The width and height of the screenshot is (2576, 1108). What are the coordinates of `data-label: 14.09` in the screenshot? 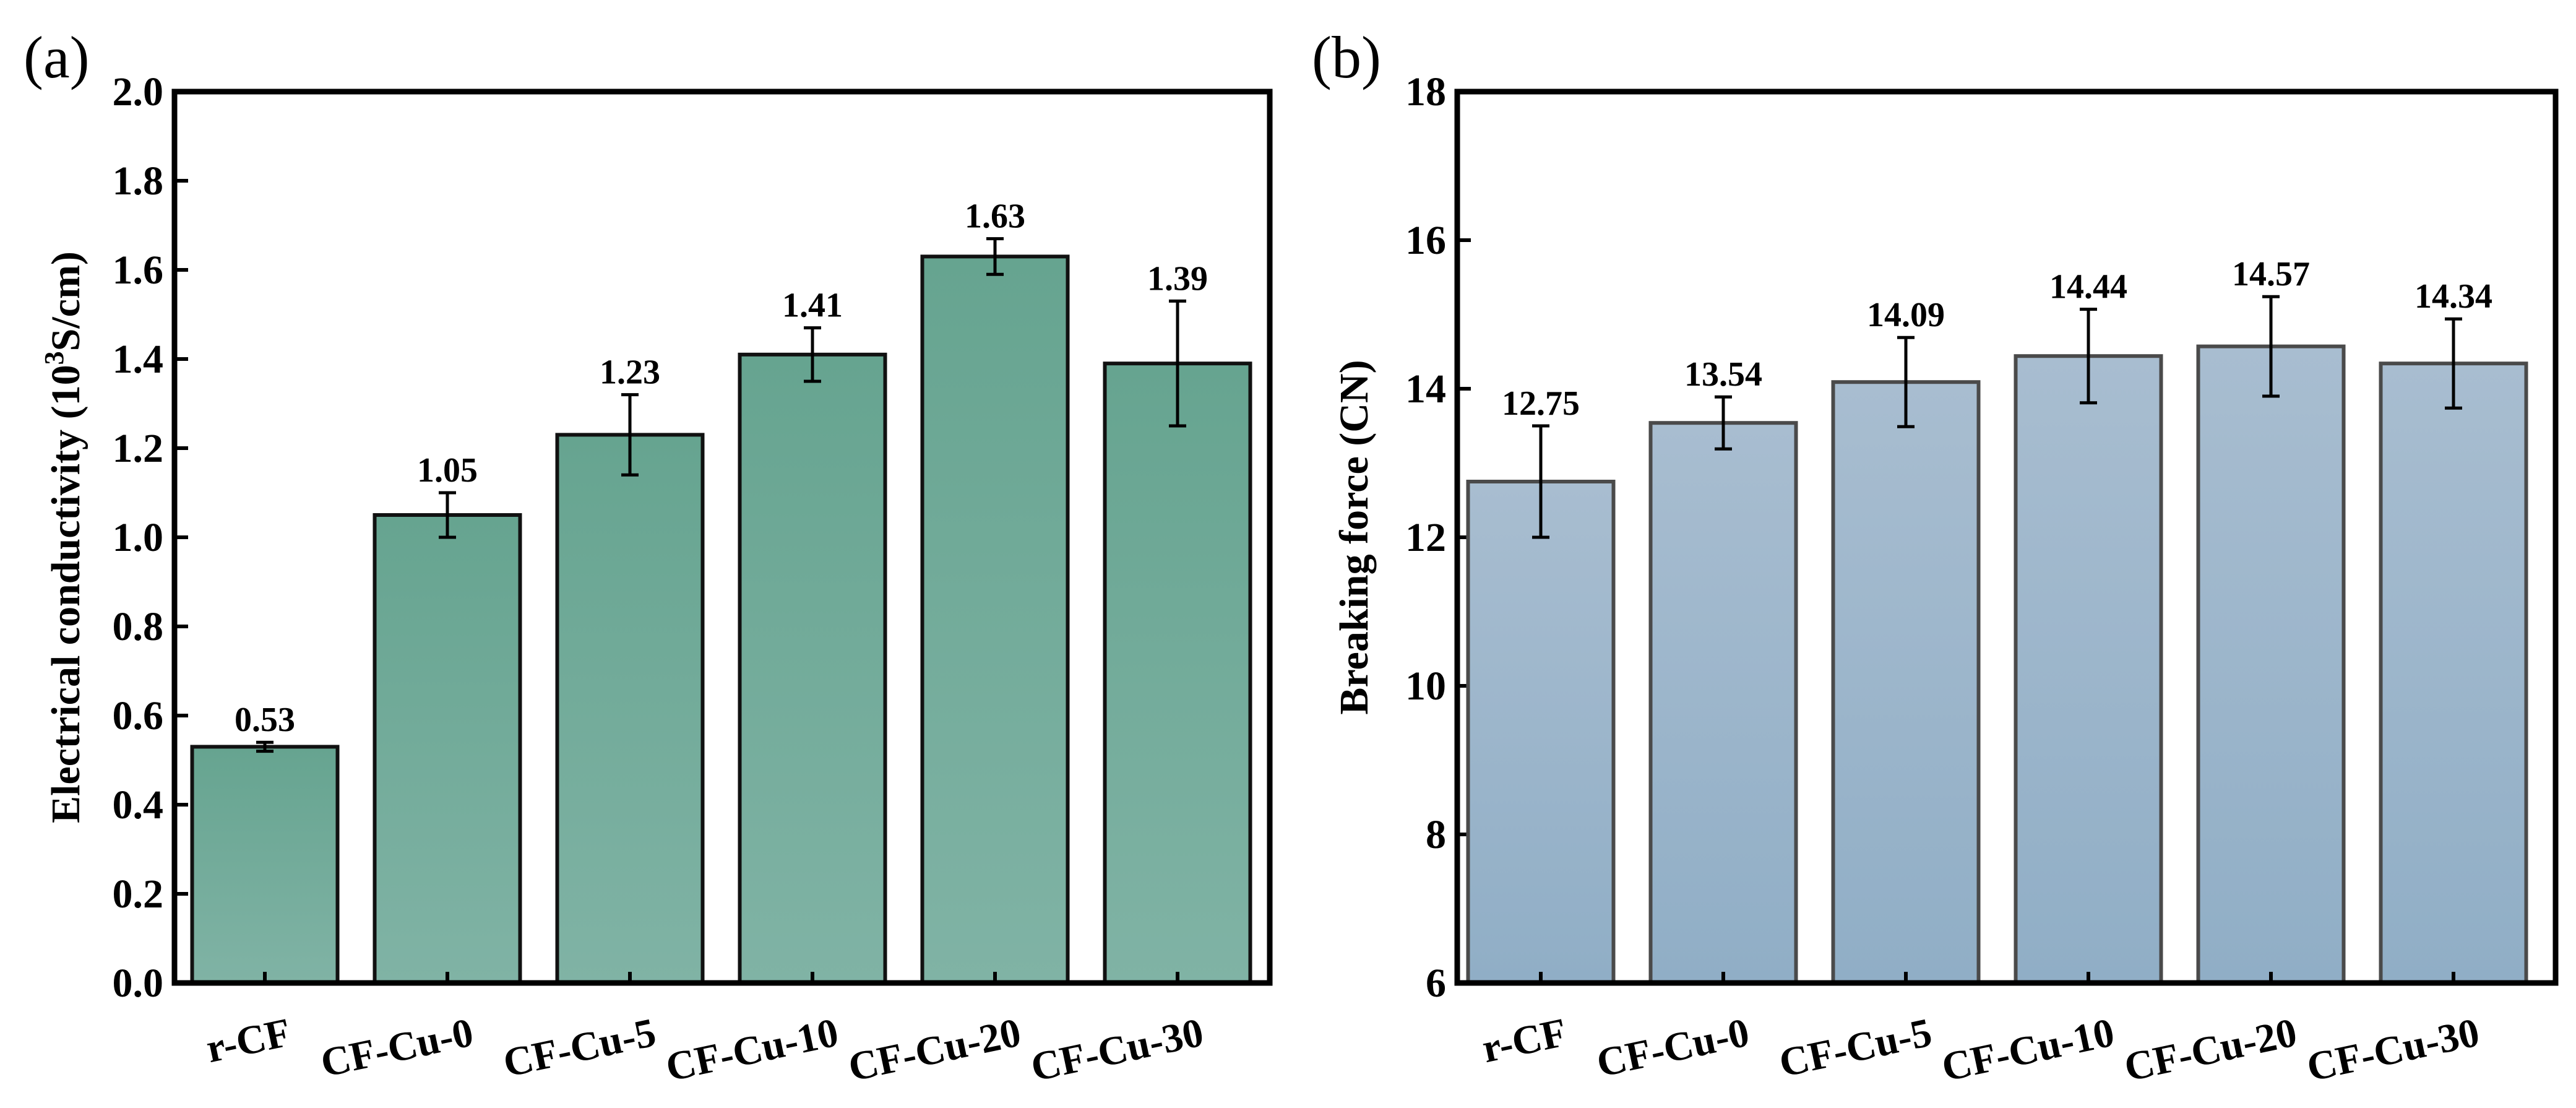 It's located at (1906, 315).